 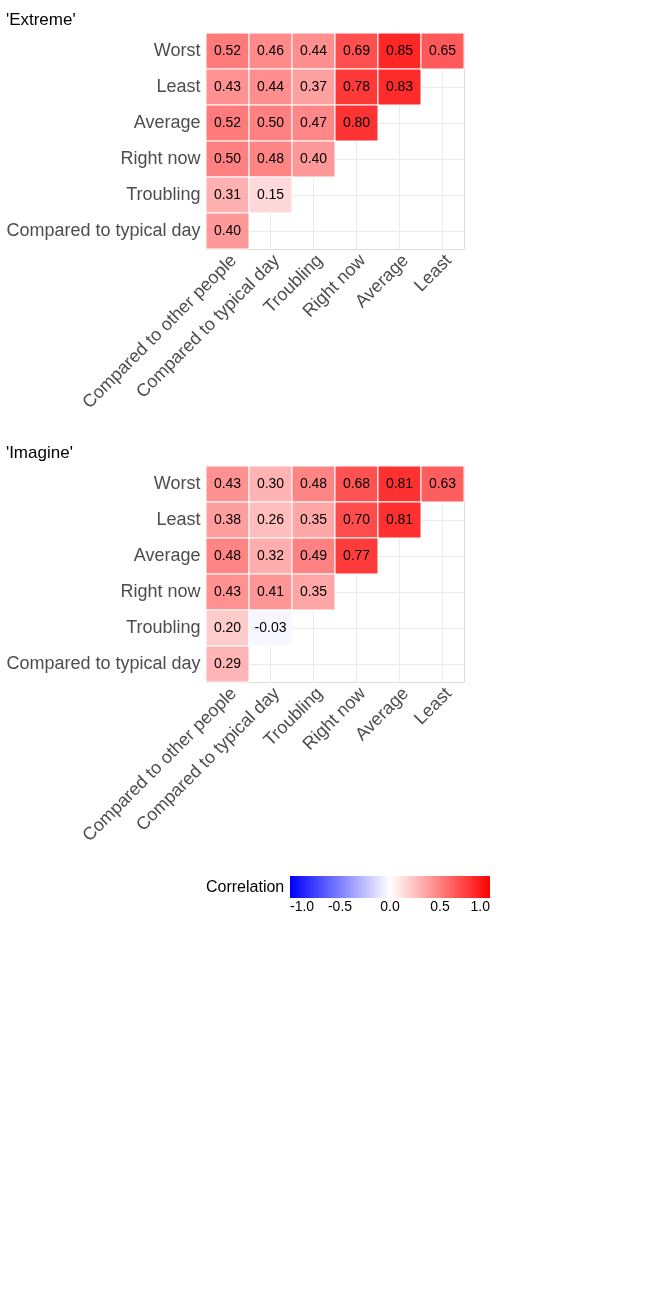 I want to click on data-label: 0.85, so click(x=399, y=50).